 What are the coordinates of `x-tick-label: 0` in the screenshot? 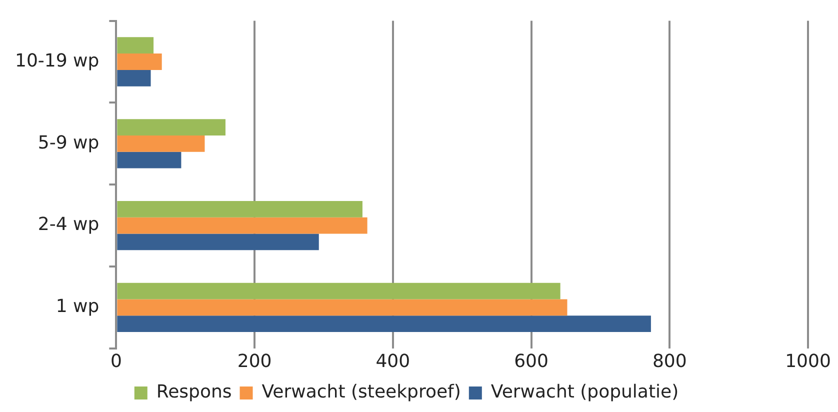 It's located at (116, 361).